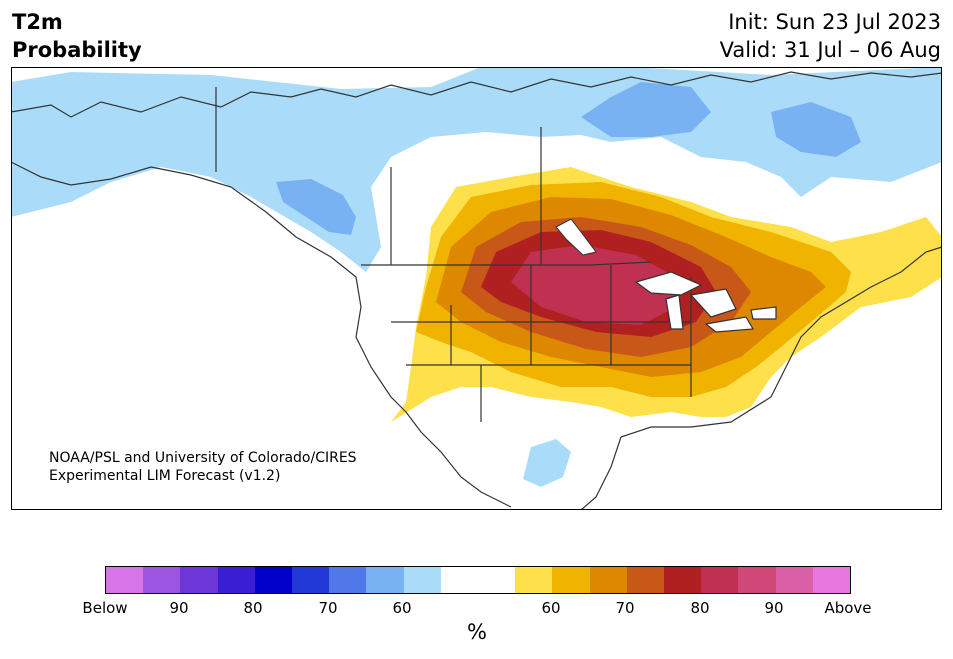 The width and height of the screenshot is (953, 659). Describe the element at coordinates (576, 237) in the screenshot. I see `lake-winnipeg` at that location.